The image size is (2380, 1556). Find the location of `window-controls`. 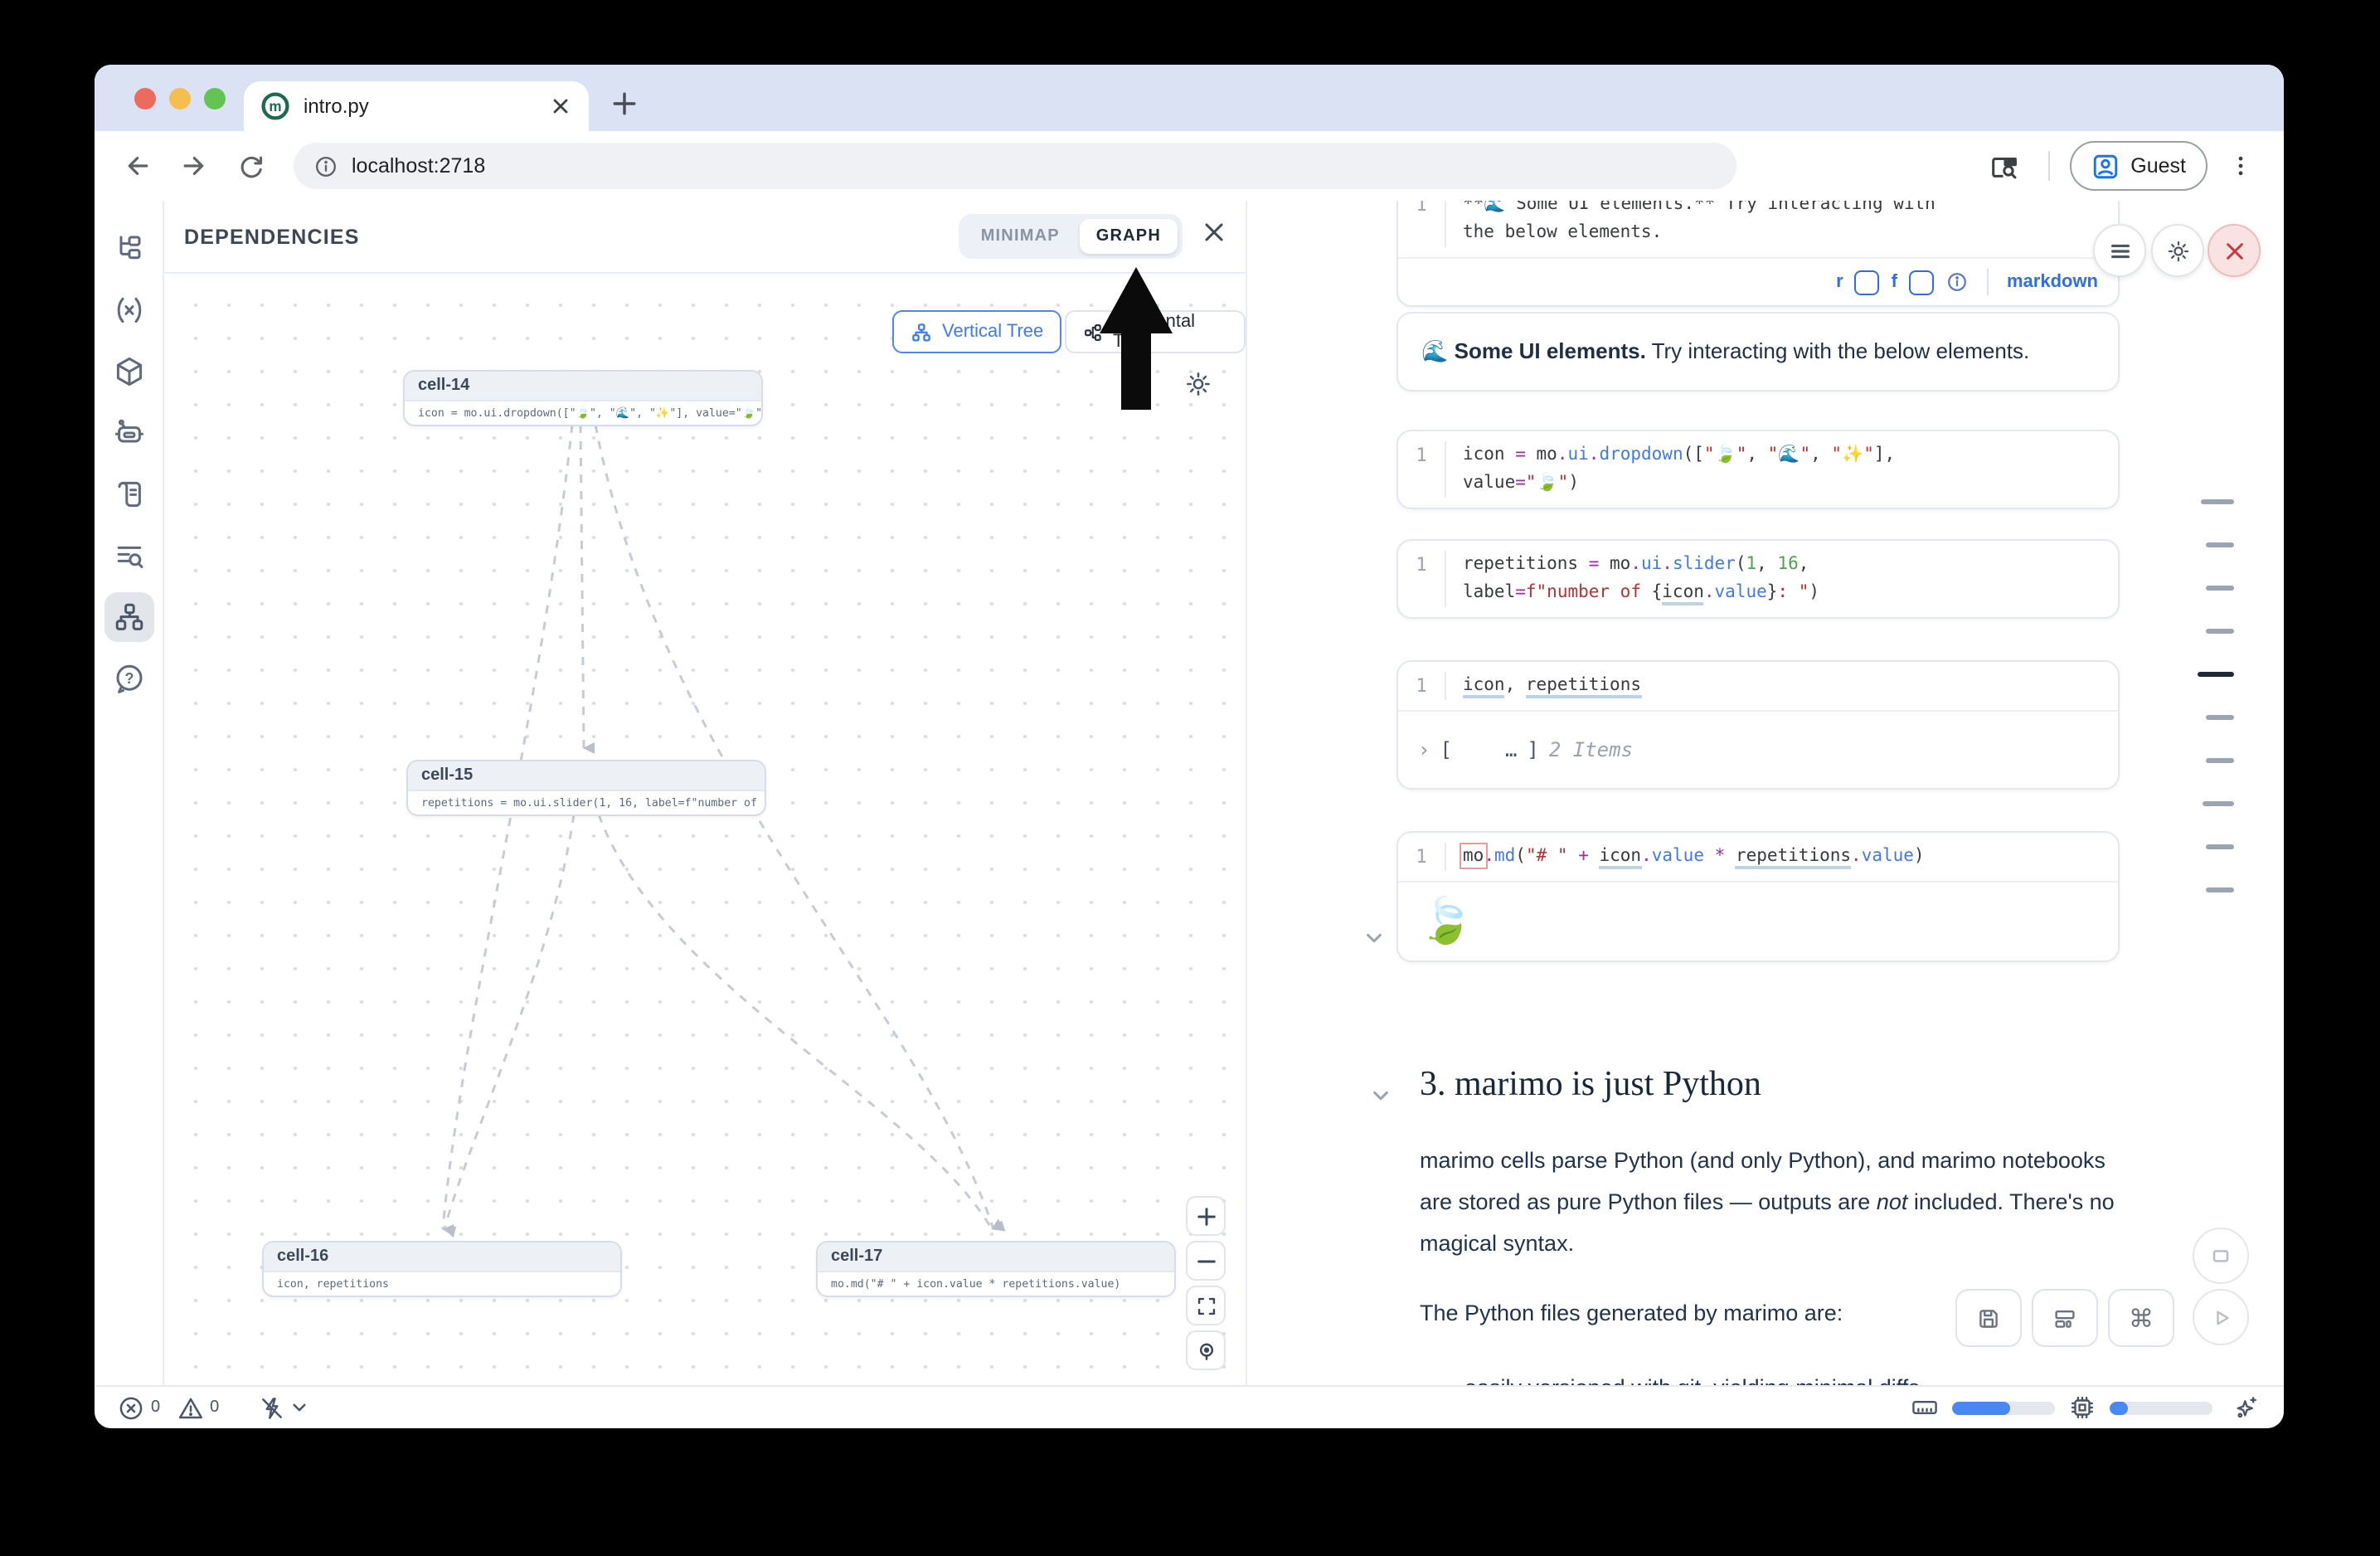

window-controls is located at coordinates (180, 98).